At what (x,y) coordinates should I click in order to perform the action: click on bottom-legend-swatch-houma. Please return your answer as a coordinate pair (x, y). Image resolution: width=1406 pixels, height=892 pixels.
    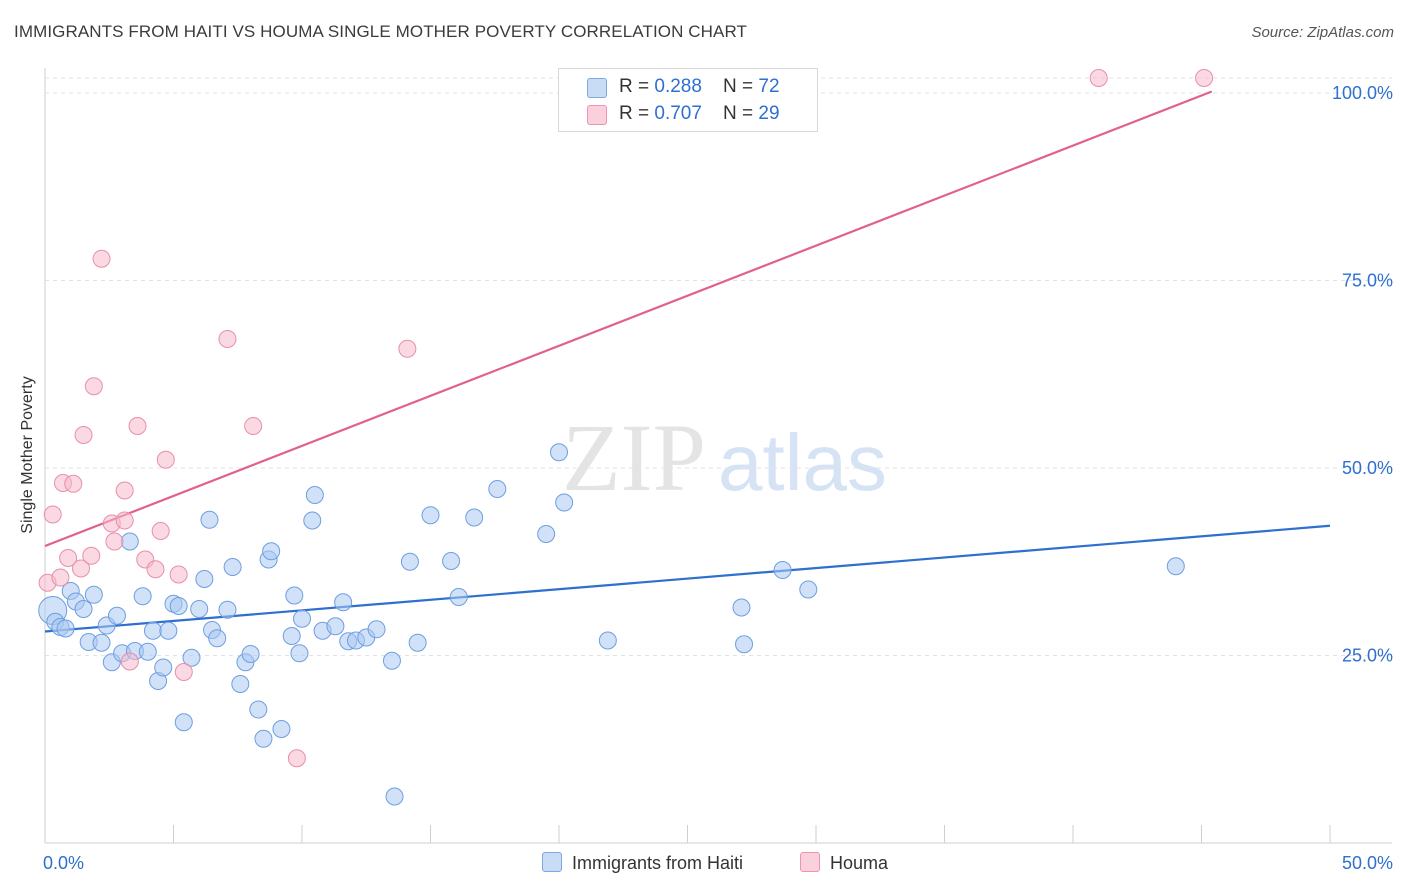
    Looking at the image, I should click on (810, 862).